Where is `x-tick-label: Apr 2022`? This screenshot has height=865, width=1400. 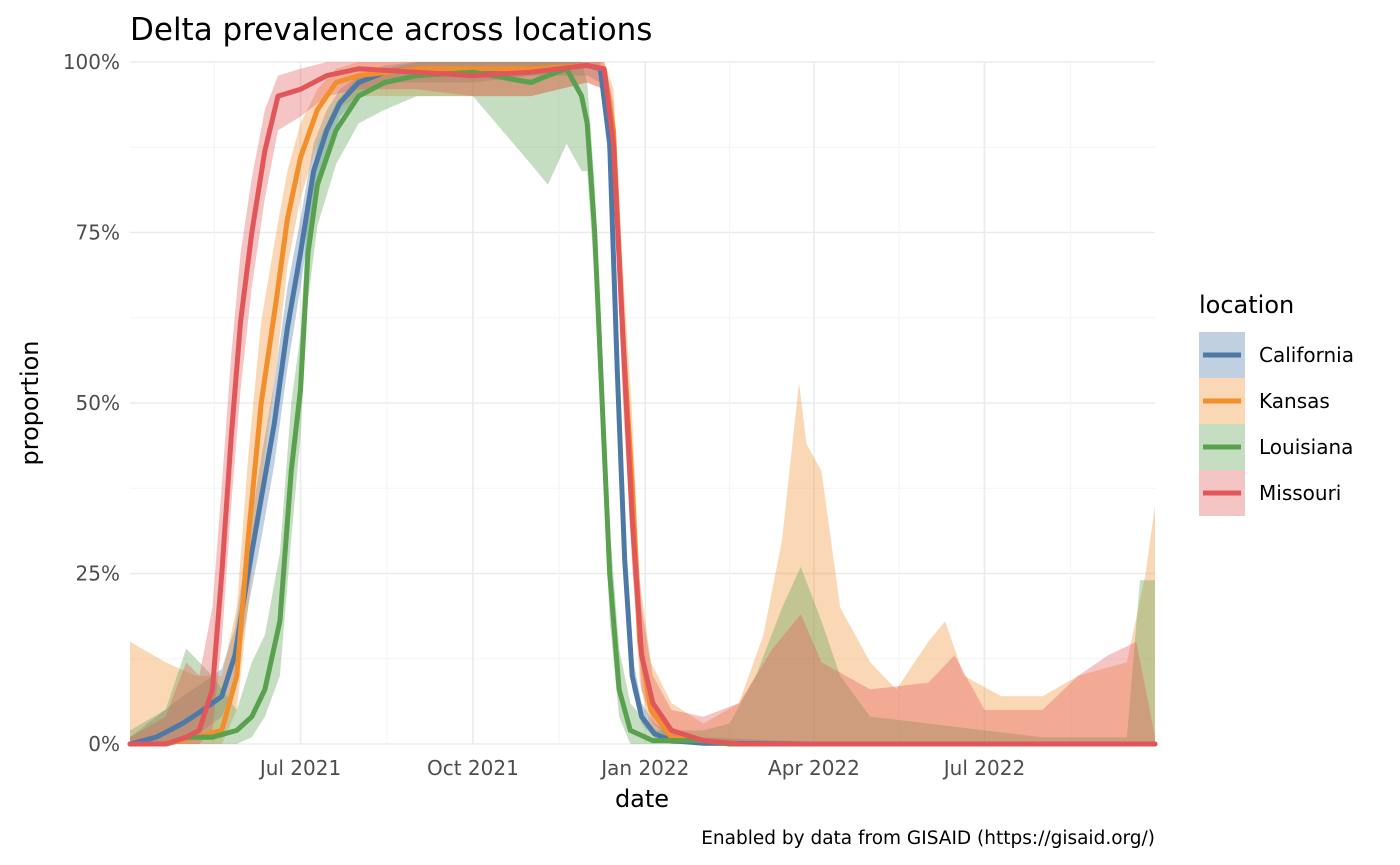
x-tick-label: Apr 2022 is located at coordinates (814, 768).